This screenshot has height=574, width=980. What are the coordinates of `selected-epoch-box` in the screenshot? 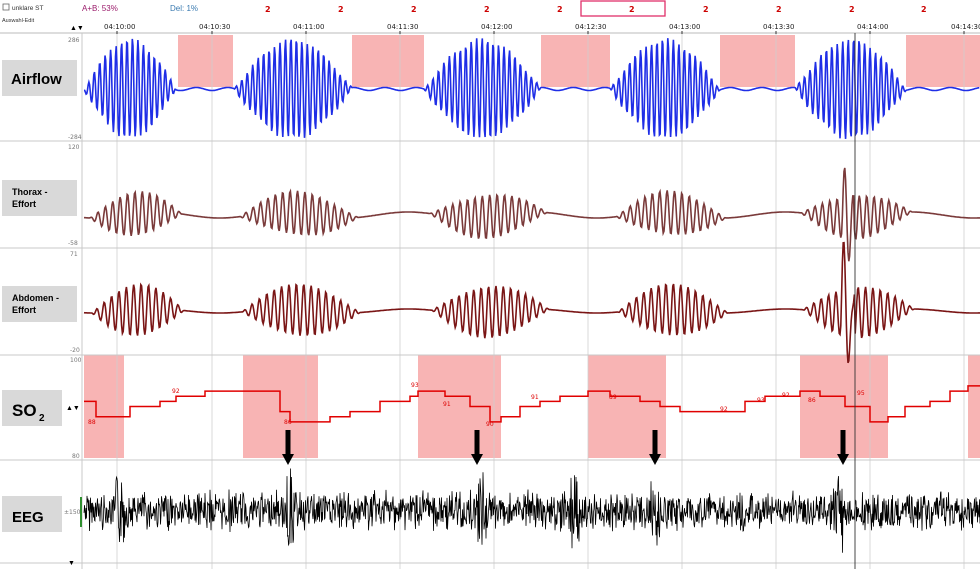 It's located at (623, 8).